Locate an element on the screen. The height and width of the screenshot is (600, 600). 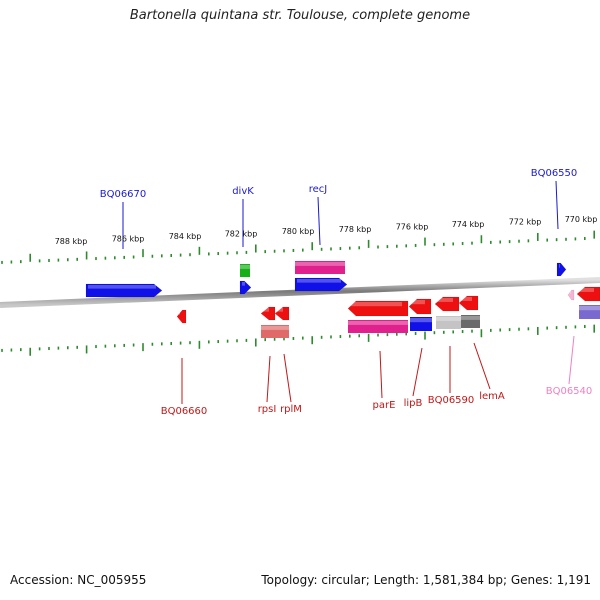
gene-arrow-parE is located at coordinates (378, 308).